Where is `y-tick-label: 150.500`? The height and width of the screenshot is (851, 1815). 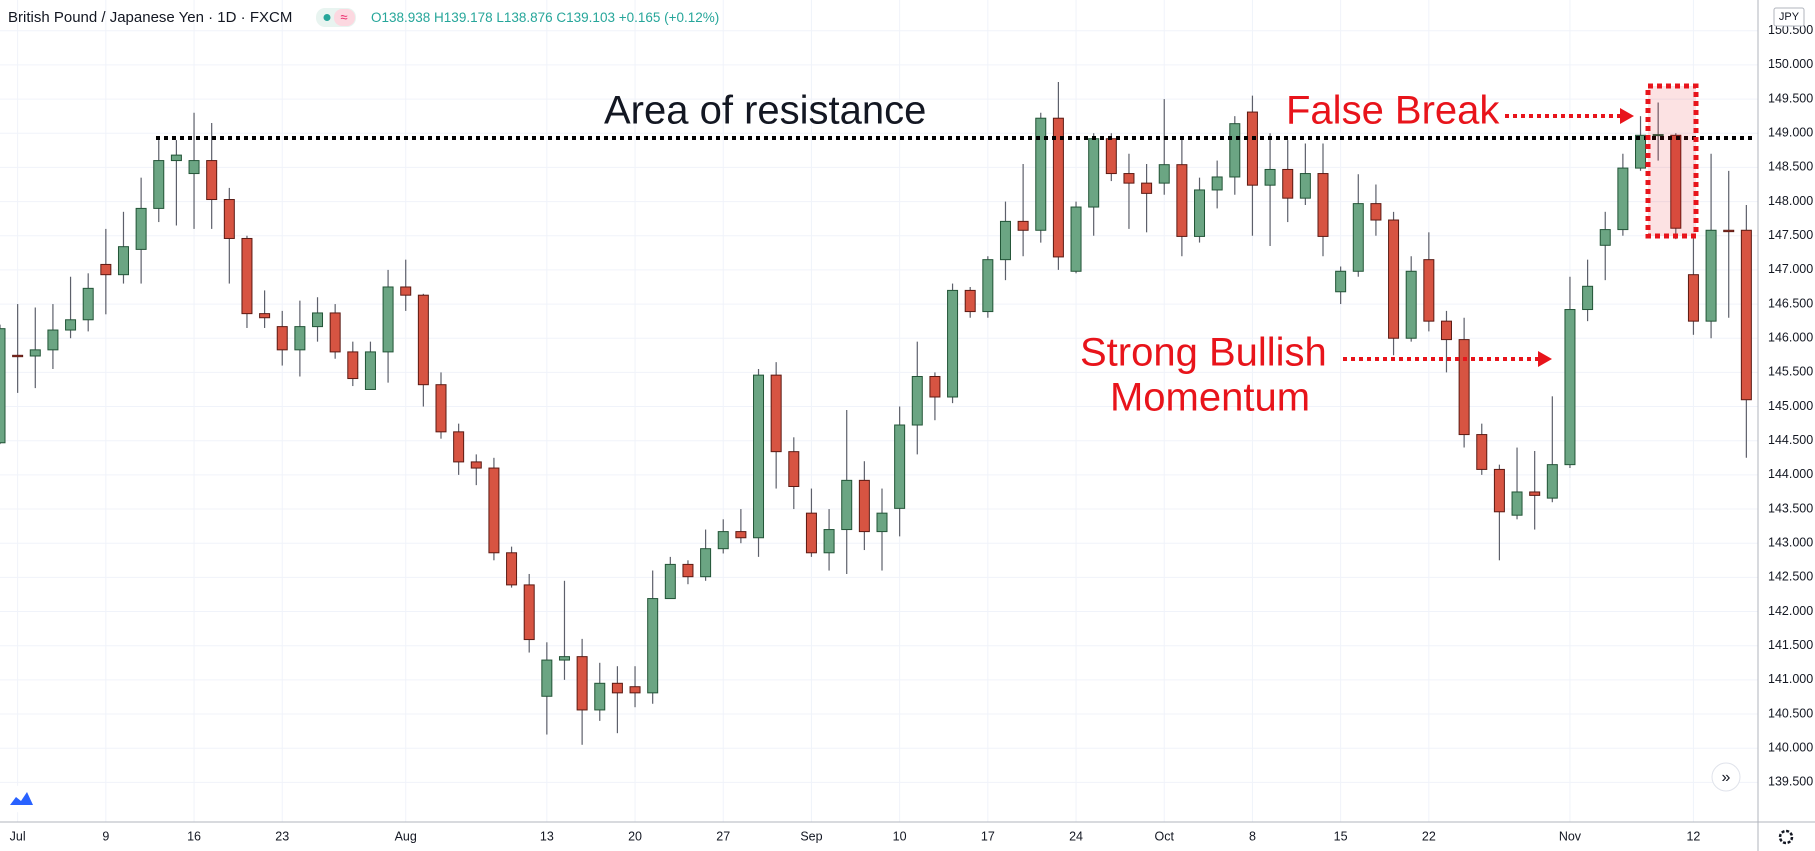 y-tick-label: 150.500 is located at coordinates (1790, 30).